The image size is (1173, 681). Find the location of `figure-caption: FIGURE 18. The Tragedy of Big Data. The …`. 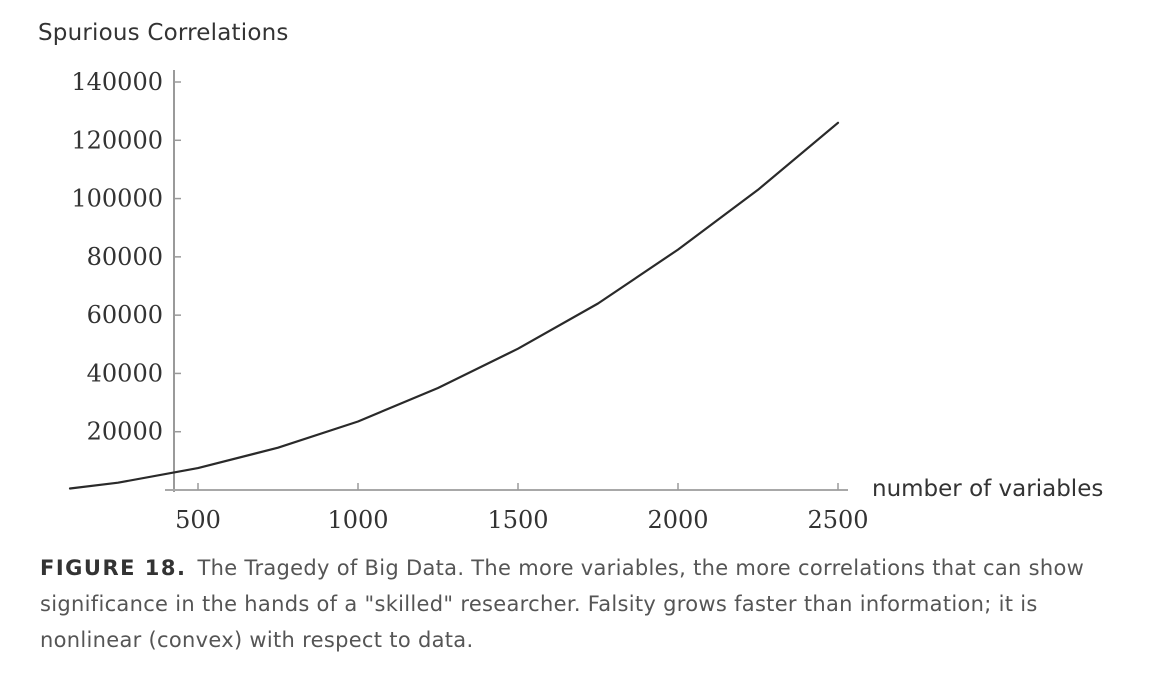

figure-caption: FIGURE 18. The Tragedy of Big Data. The … is located at coordinates (590, 604).